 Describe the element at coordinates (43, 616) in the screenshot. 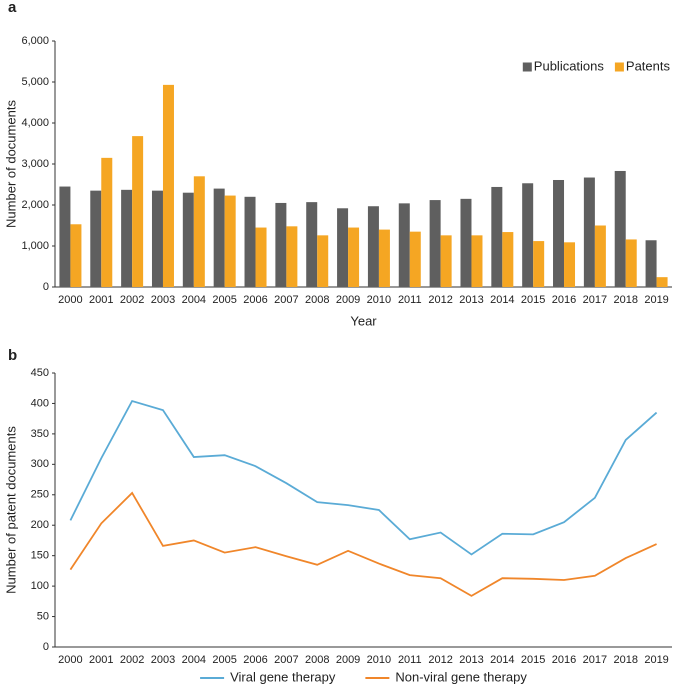

I see `y-tick-label: 50` at that location.